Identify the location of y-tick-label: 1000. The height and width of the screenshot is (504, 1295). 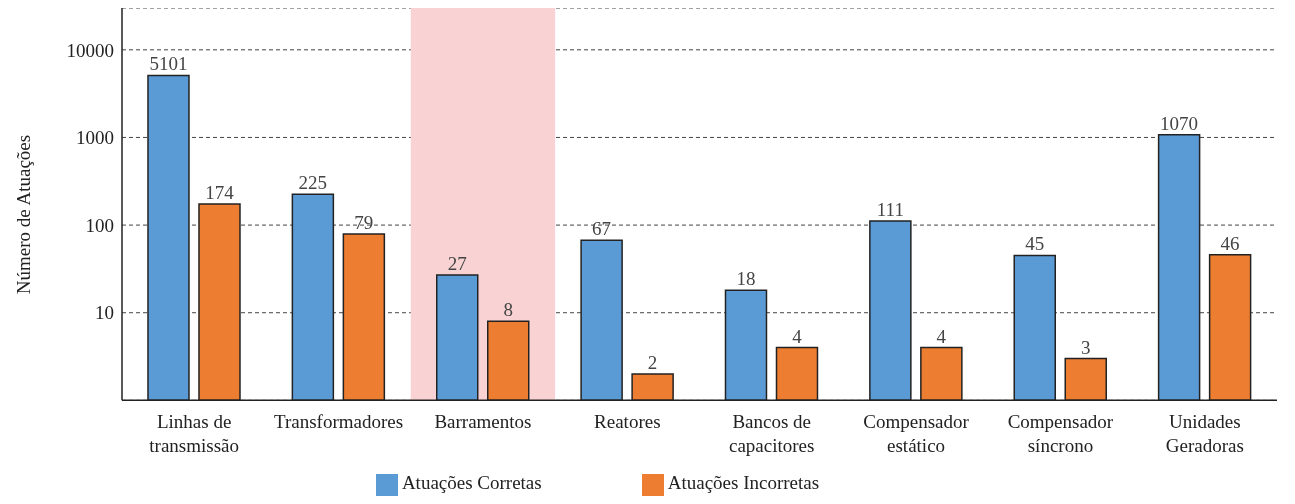
(95, 138).